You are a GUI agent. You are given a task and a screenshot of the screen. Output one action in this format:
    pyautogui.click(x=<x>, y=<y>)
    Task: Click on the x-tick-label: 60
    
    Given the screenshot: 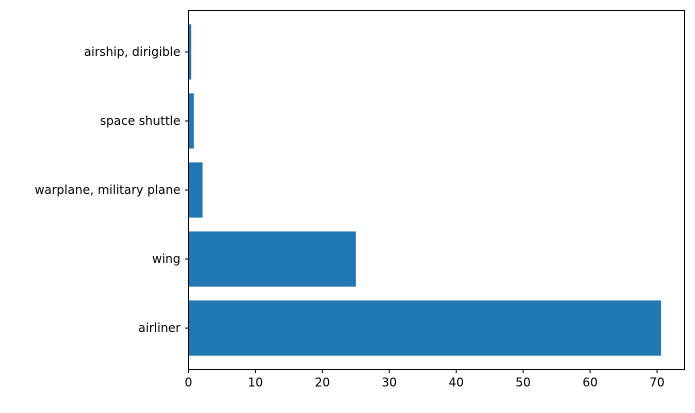 What is the action you would take?
    pyautogui.click(x=589, y=383)
    